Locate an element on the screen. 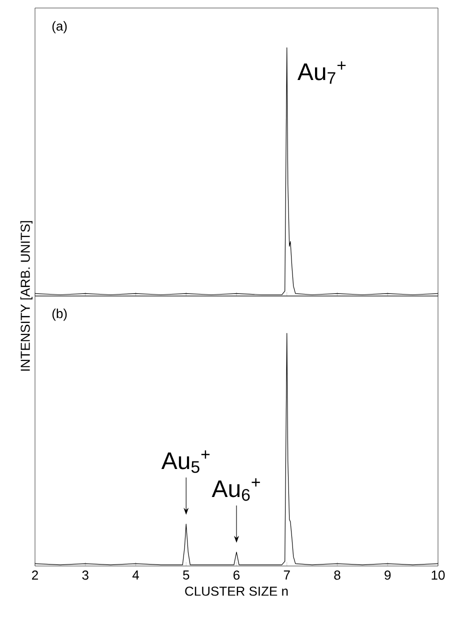 This screenshot has width=450, height=622. x-tick-label: 6 is located at coordinates (237, 575).